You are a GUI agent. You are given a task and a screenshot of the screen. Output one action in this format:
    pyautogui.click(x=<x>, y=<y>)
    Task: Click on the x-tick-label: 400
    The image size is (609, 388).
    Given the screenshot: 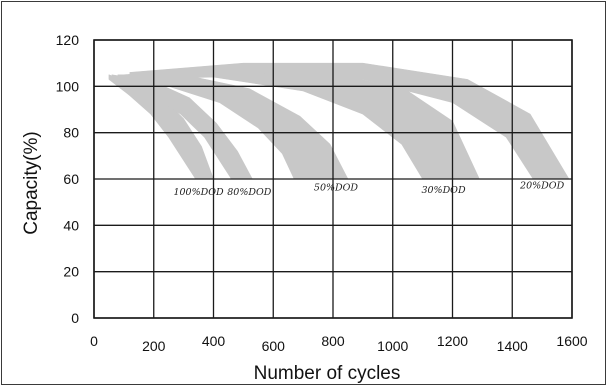 What is the action you would take?
    pyautogui.click(x=214, y=341)
    